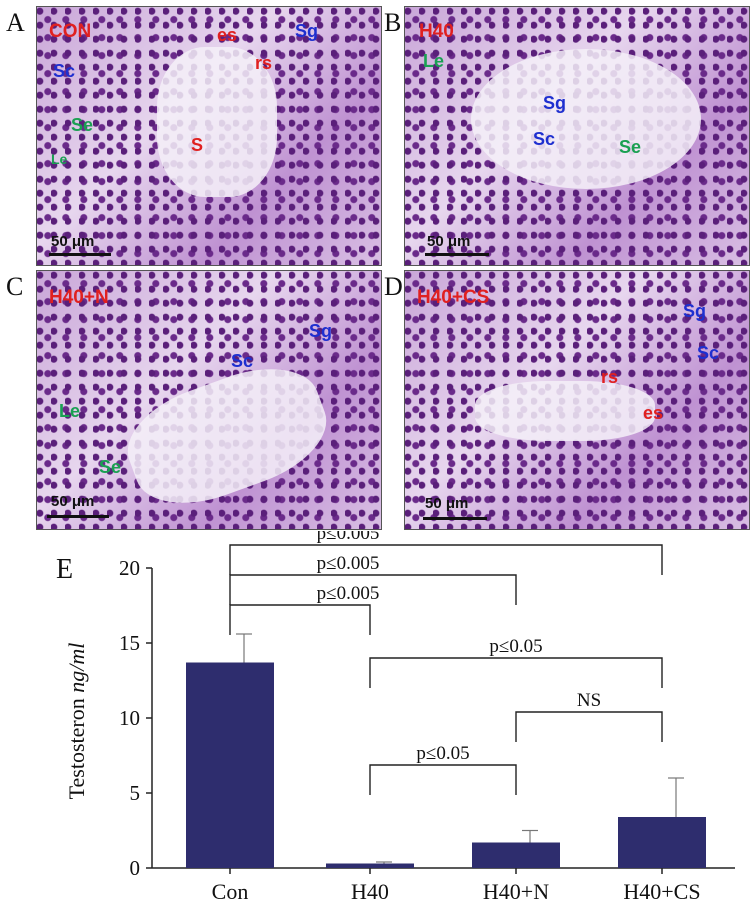  What do you see at coordinates (15, 286) in the screenshot?
I see `panel-letter-c: C` at bounding box center [15, 286].